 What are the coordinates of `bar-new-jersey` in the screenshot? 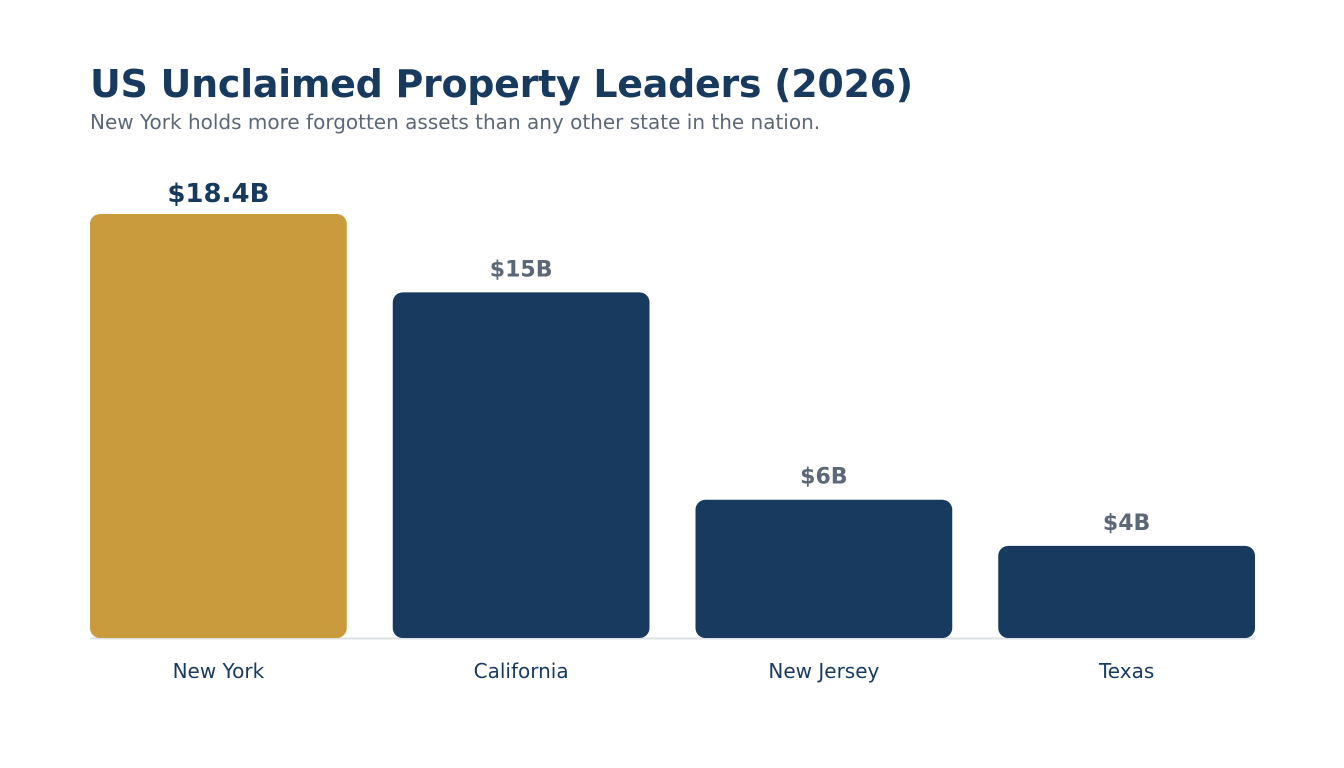 It's located at (824, 568).